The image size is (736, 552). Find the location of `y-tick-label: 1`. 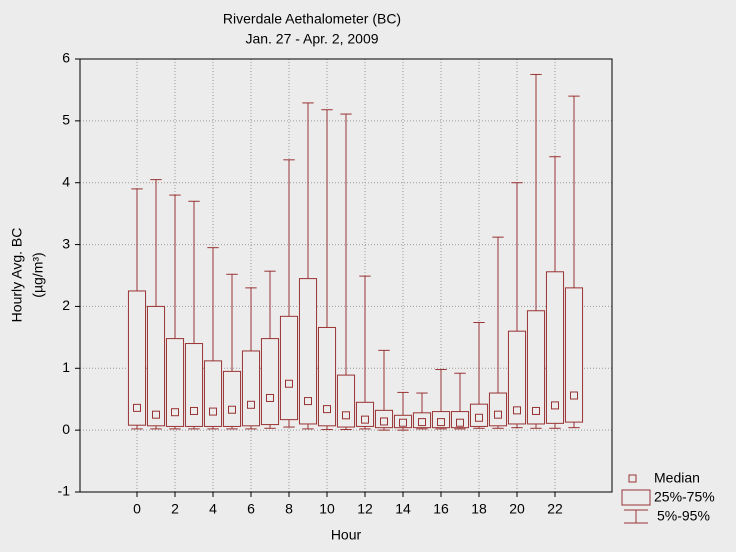

y-tick-label: 1 is located at coordinates (66, 367).